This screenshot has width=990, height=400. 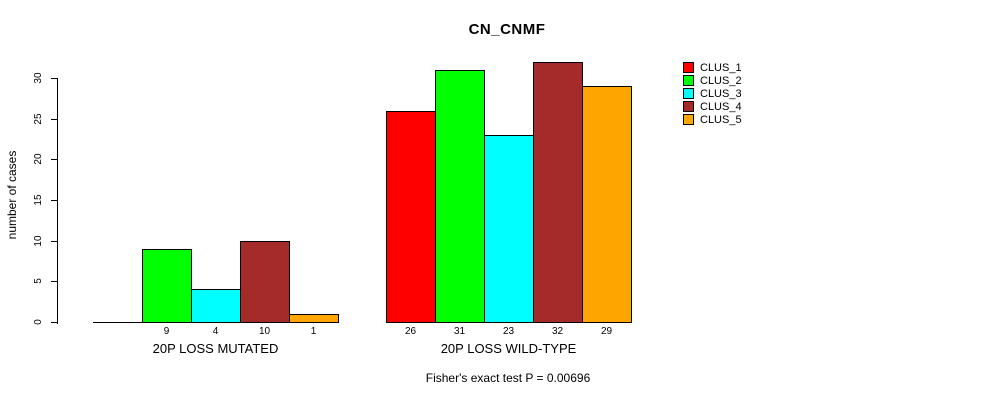 What do you see at coordinates (12, 195) in the screenshot?
I see `y-axis-title: number of cases` at bounding box center [12, 195].